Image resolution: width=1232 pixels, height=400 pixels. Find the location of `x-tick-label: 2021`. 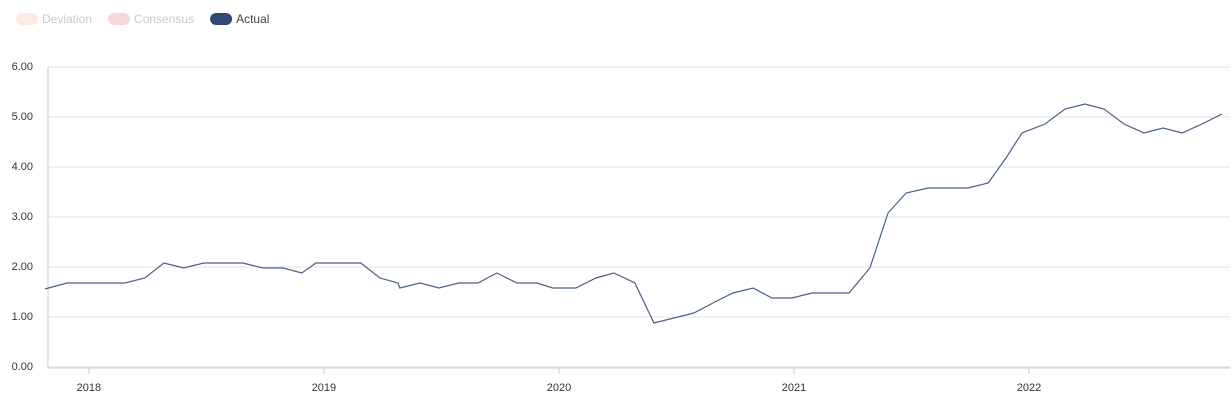

x-tick-label: 2021 is located at coordinates (794, 388).